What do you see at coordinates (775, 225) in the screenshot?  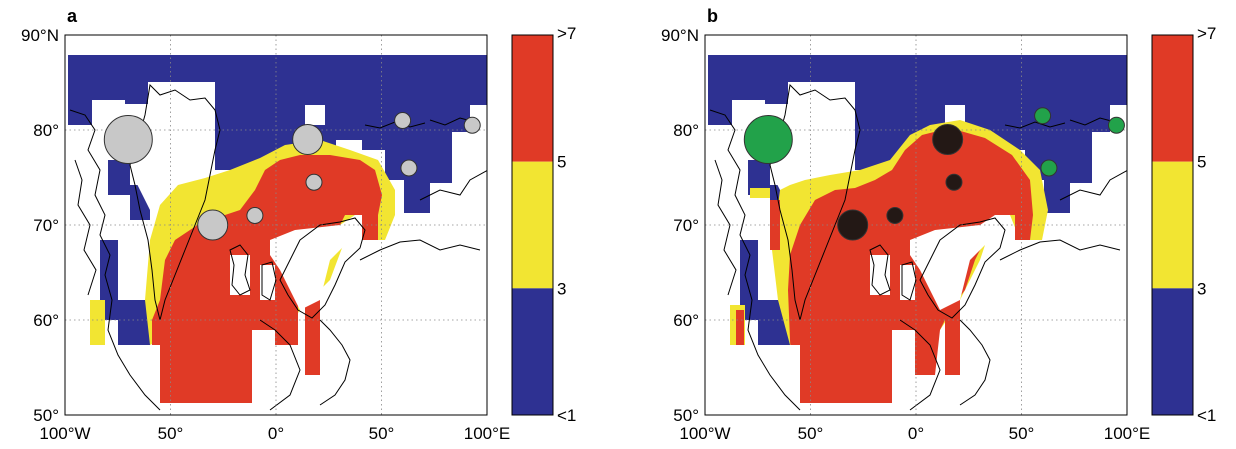 I see `labrador-red-patch` at bounding box center [775, 225].